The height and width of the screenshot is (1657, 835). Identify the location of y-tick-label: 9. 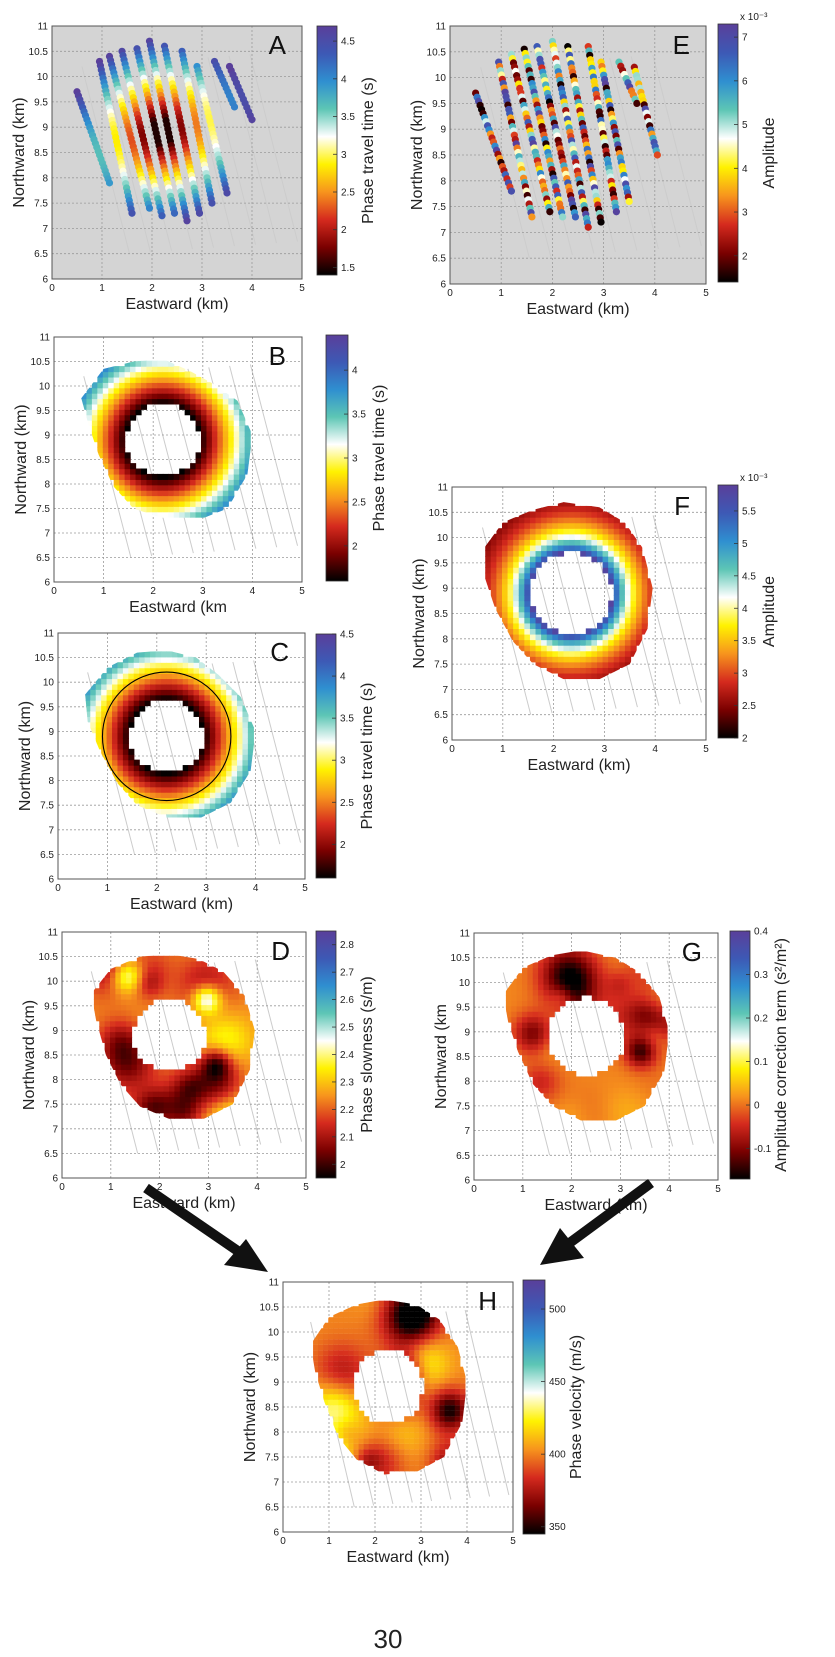
(45, 128).